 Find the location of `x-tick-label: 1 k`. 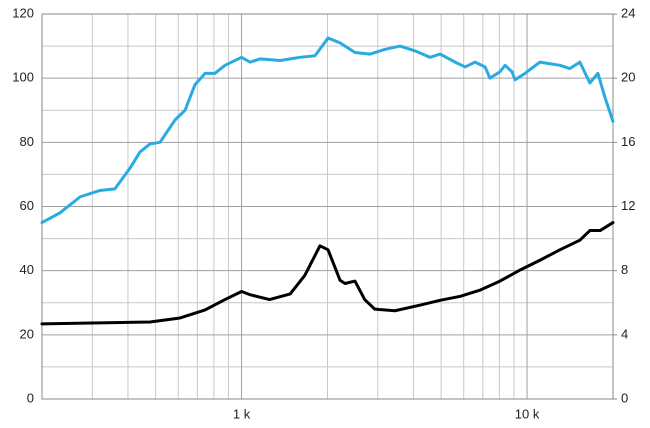

x-tick-label: 1 k is located at coordinates (242, 413).